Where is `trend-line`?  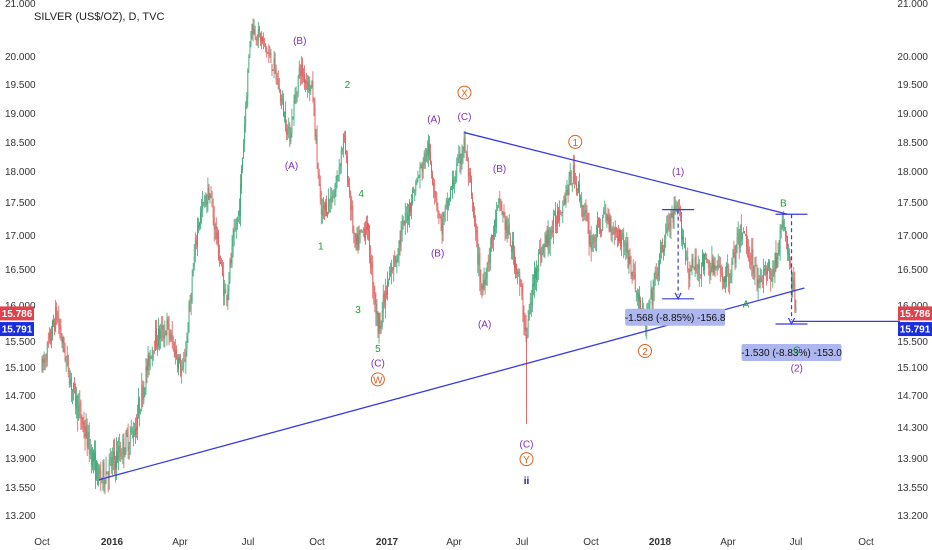
trend-line is located at coordinates (626, 173).